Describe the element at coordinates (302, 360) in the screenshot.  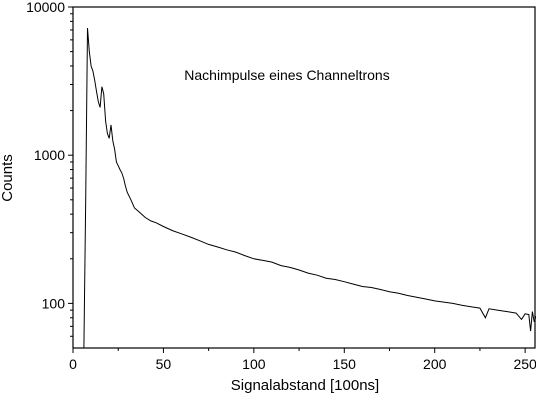
I see `x-axis: 0 50 100 150 200 250` at that location.